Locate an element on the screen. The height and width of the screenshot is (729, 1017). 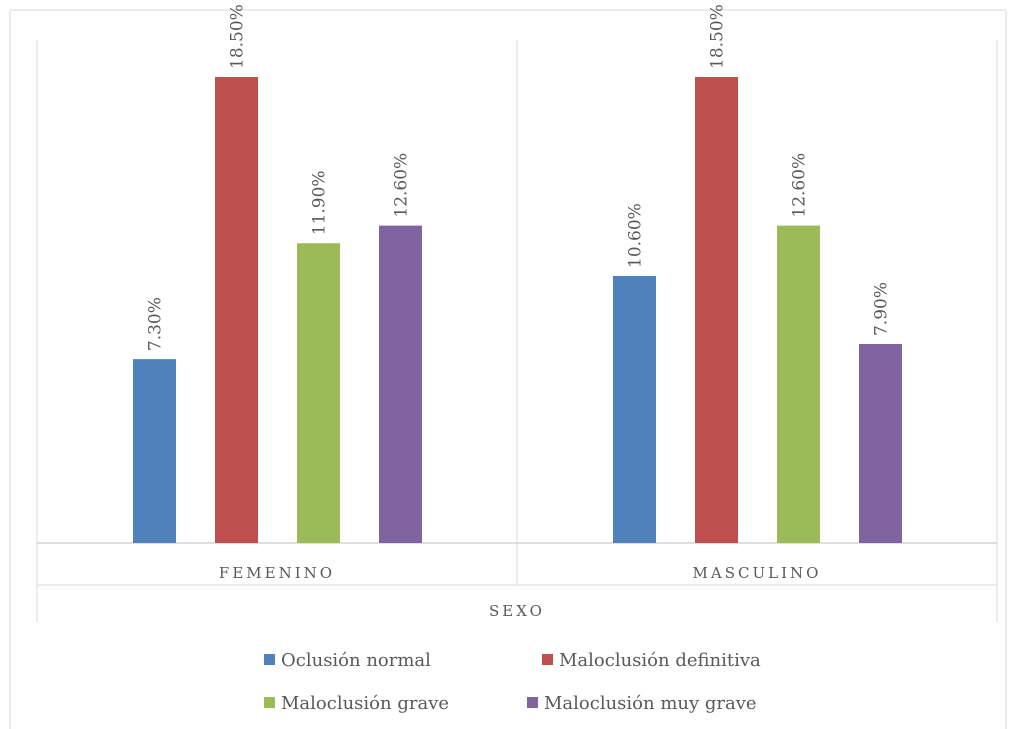
axis-title-sexo: SEXO is located at coordinates (517, 611).